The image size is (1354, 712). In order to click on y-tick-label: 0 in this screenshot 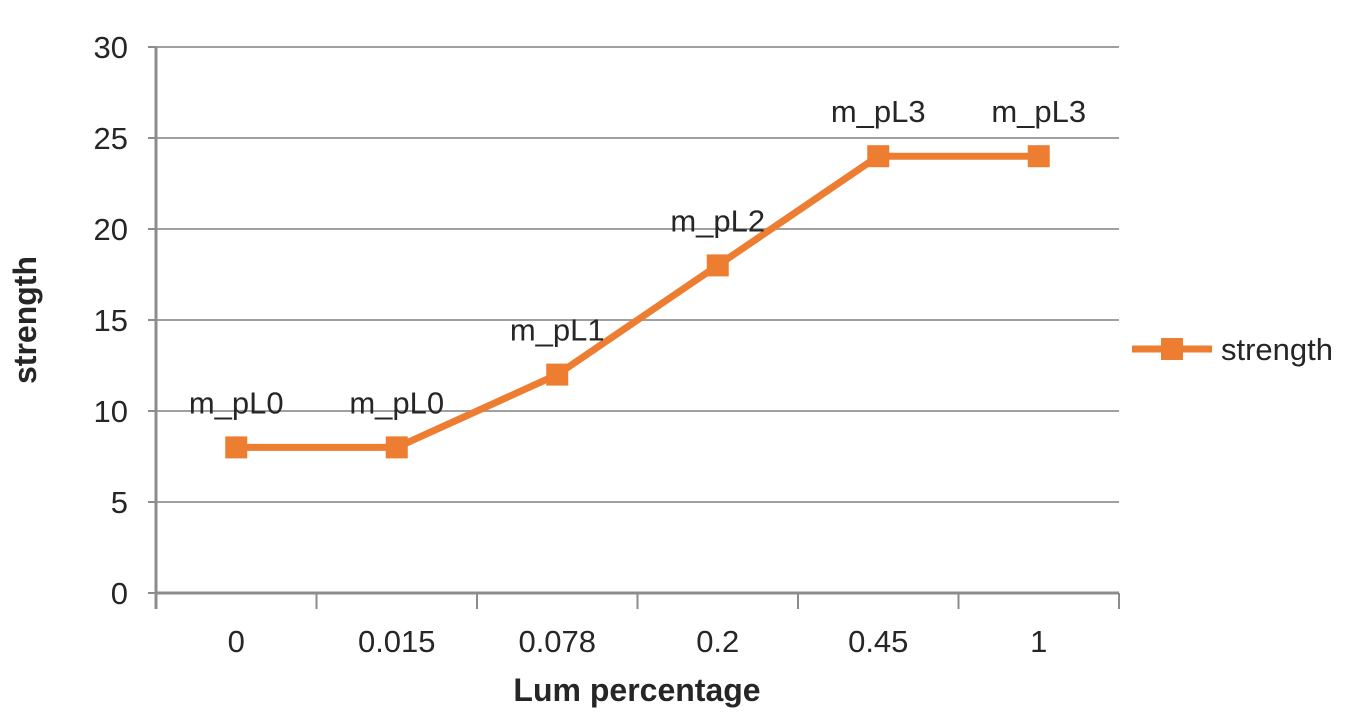, I will do `click(119, 593)`.